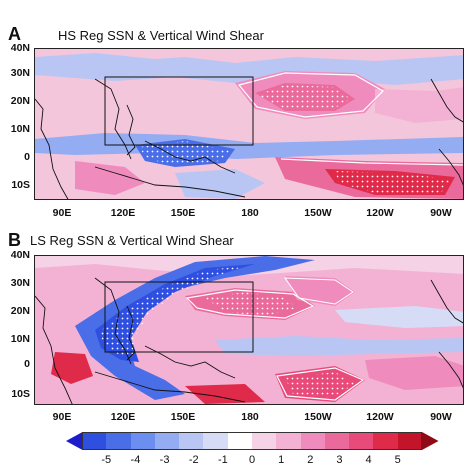 Image resolution: width=474 pixels, height=474 pixels. Describe the element at coordinates (222, 460) in the screenshot. I see `colorbar-tick-label: -1` at that location.